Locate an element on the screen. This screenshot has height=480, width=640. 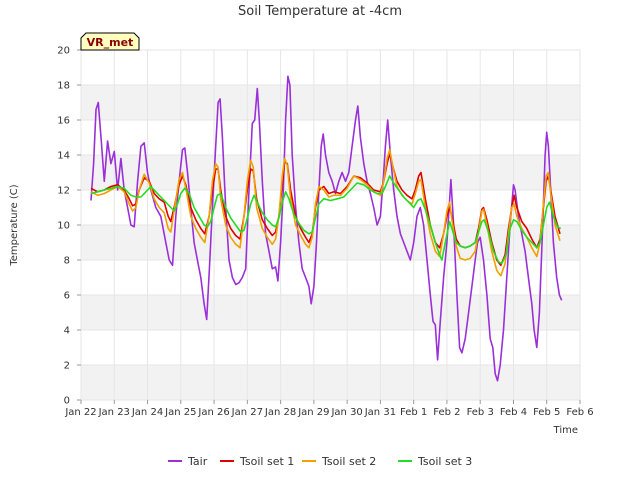
x-tick-label: Feb 4 is located at coordinates (513, 412).